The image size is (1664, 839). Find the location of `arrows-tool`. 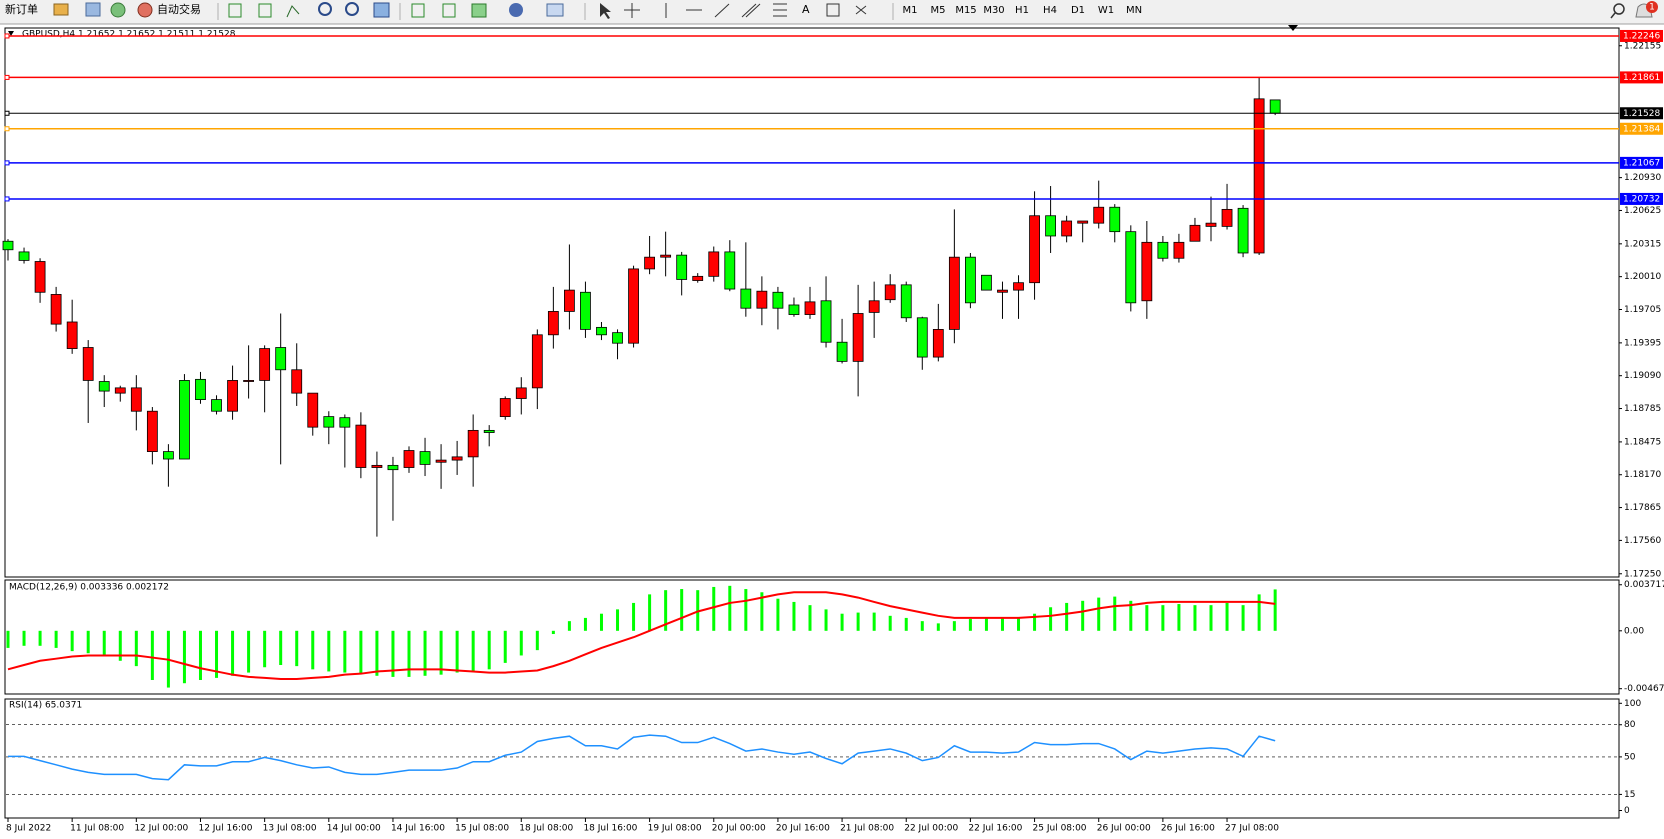

arrows-tool is located at coordinates (861, 10).